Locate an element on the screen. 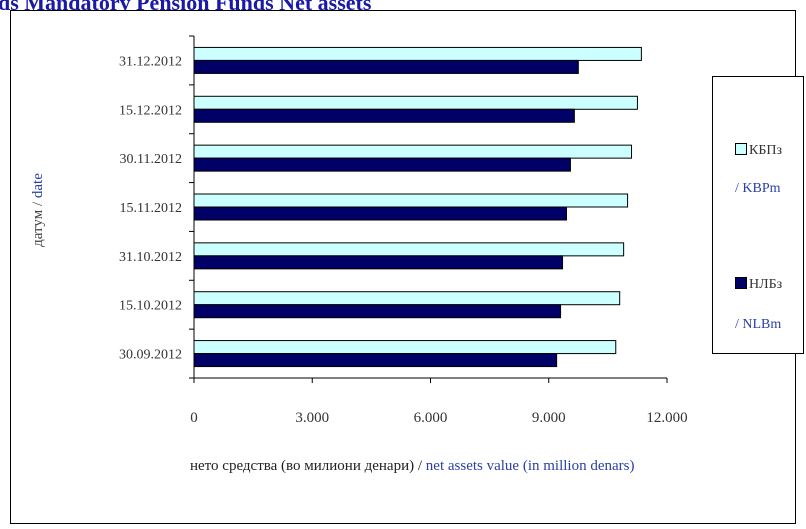 This screenshot has height=529, width=806. bar-kbpm-15.12.2012 is located at coordinates (415, 102).